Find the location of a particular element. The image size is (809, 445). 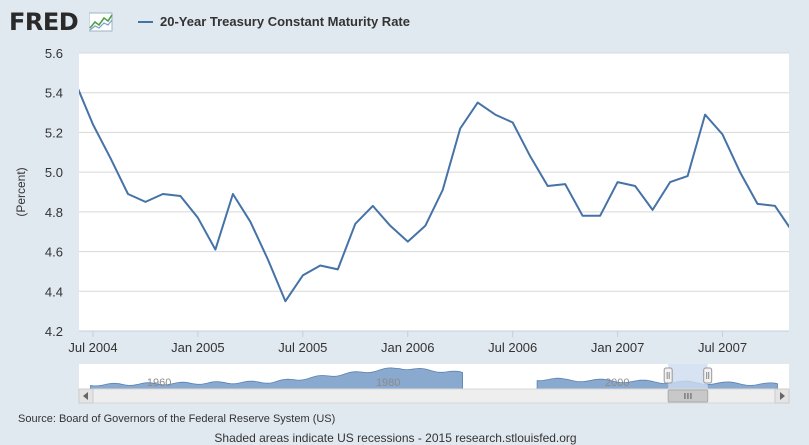

x-tick-label: Jul 2004 is located at coordinates (92, 347).